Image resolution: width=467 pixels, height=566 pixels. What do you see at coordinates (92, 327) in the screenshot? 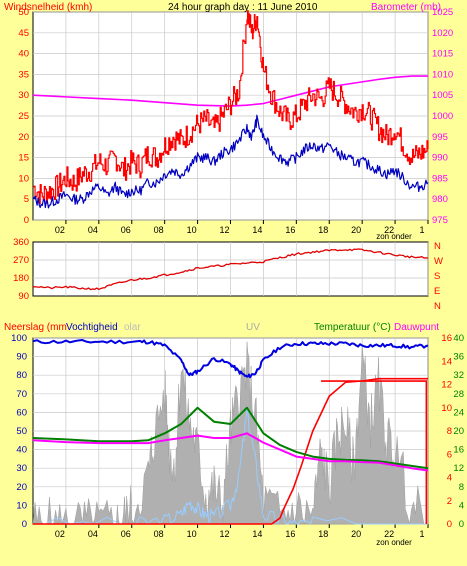
I see `humidity-axis-label: Vochtigheid` at bounding box center [92, 327].